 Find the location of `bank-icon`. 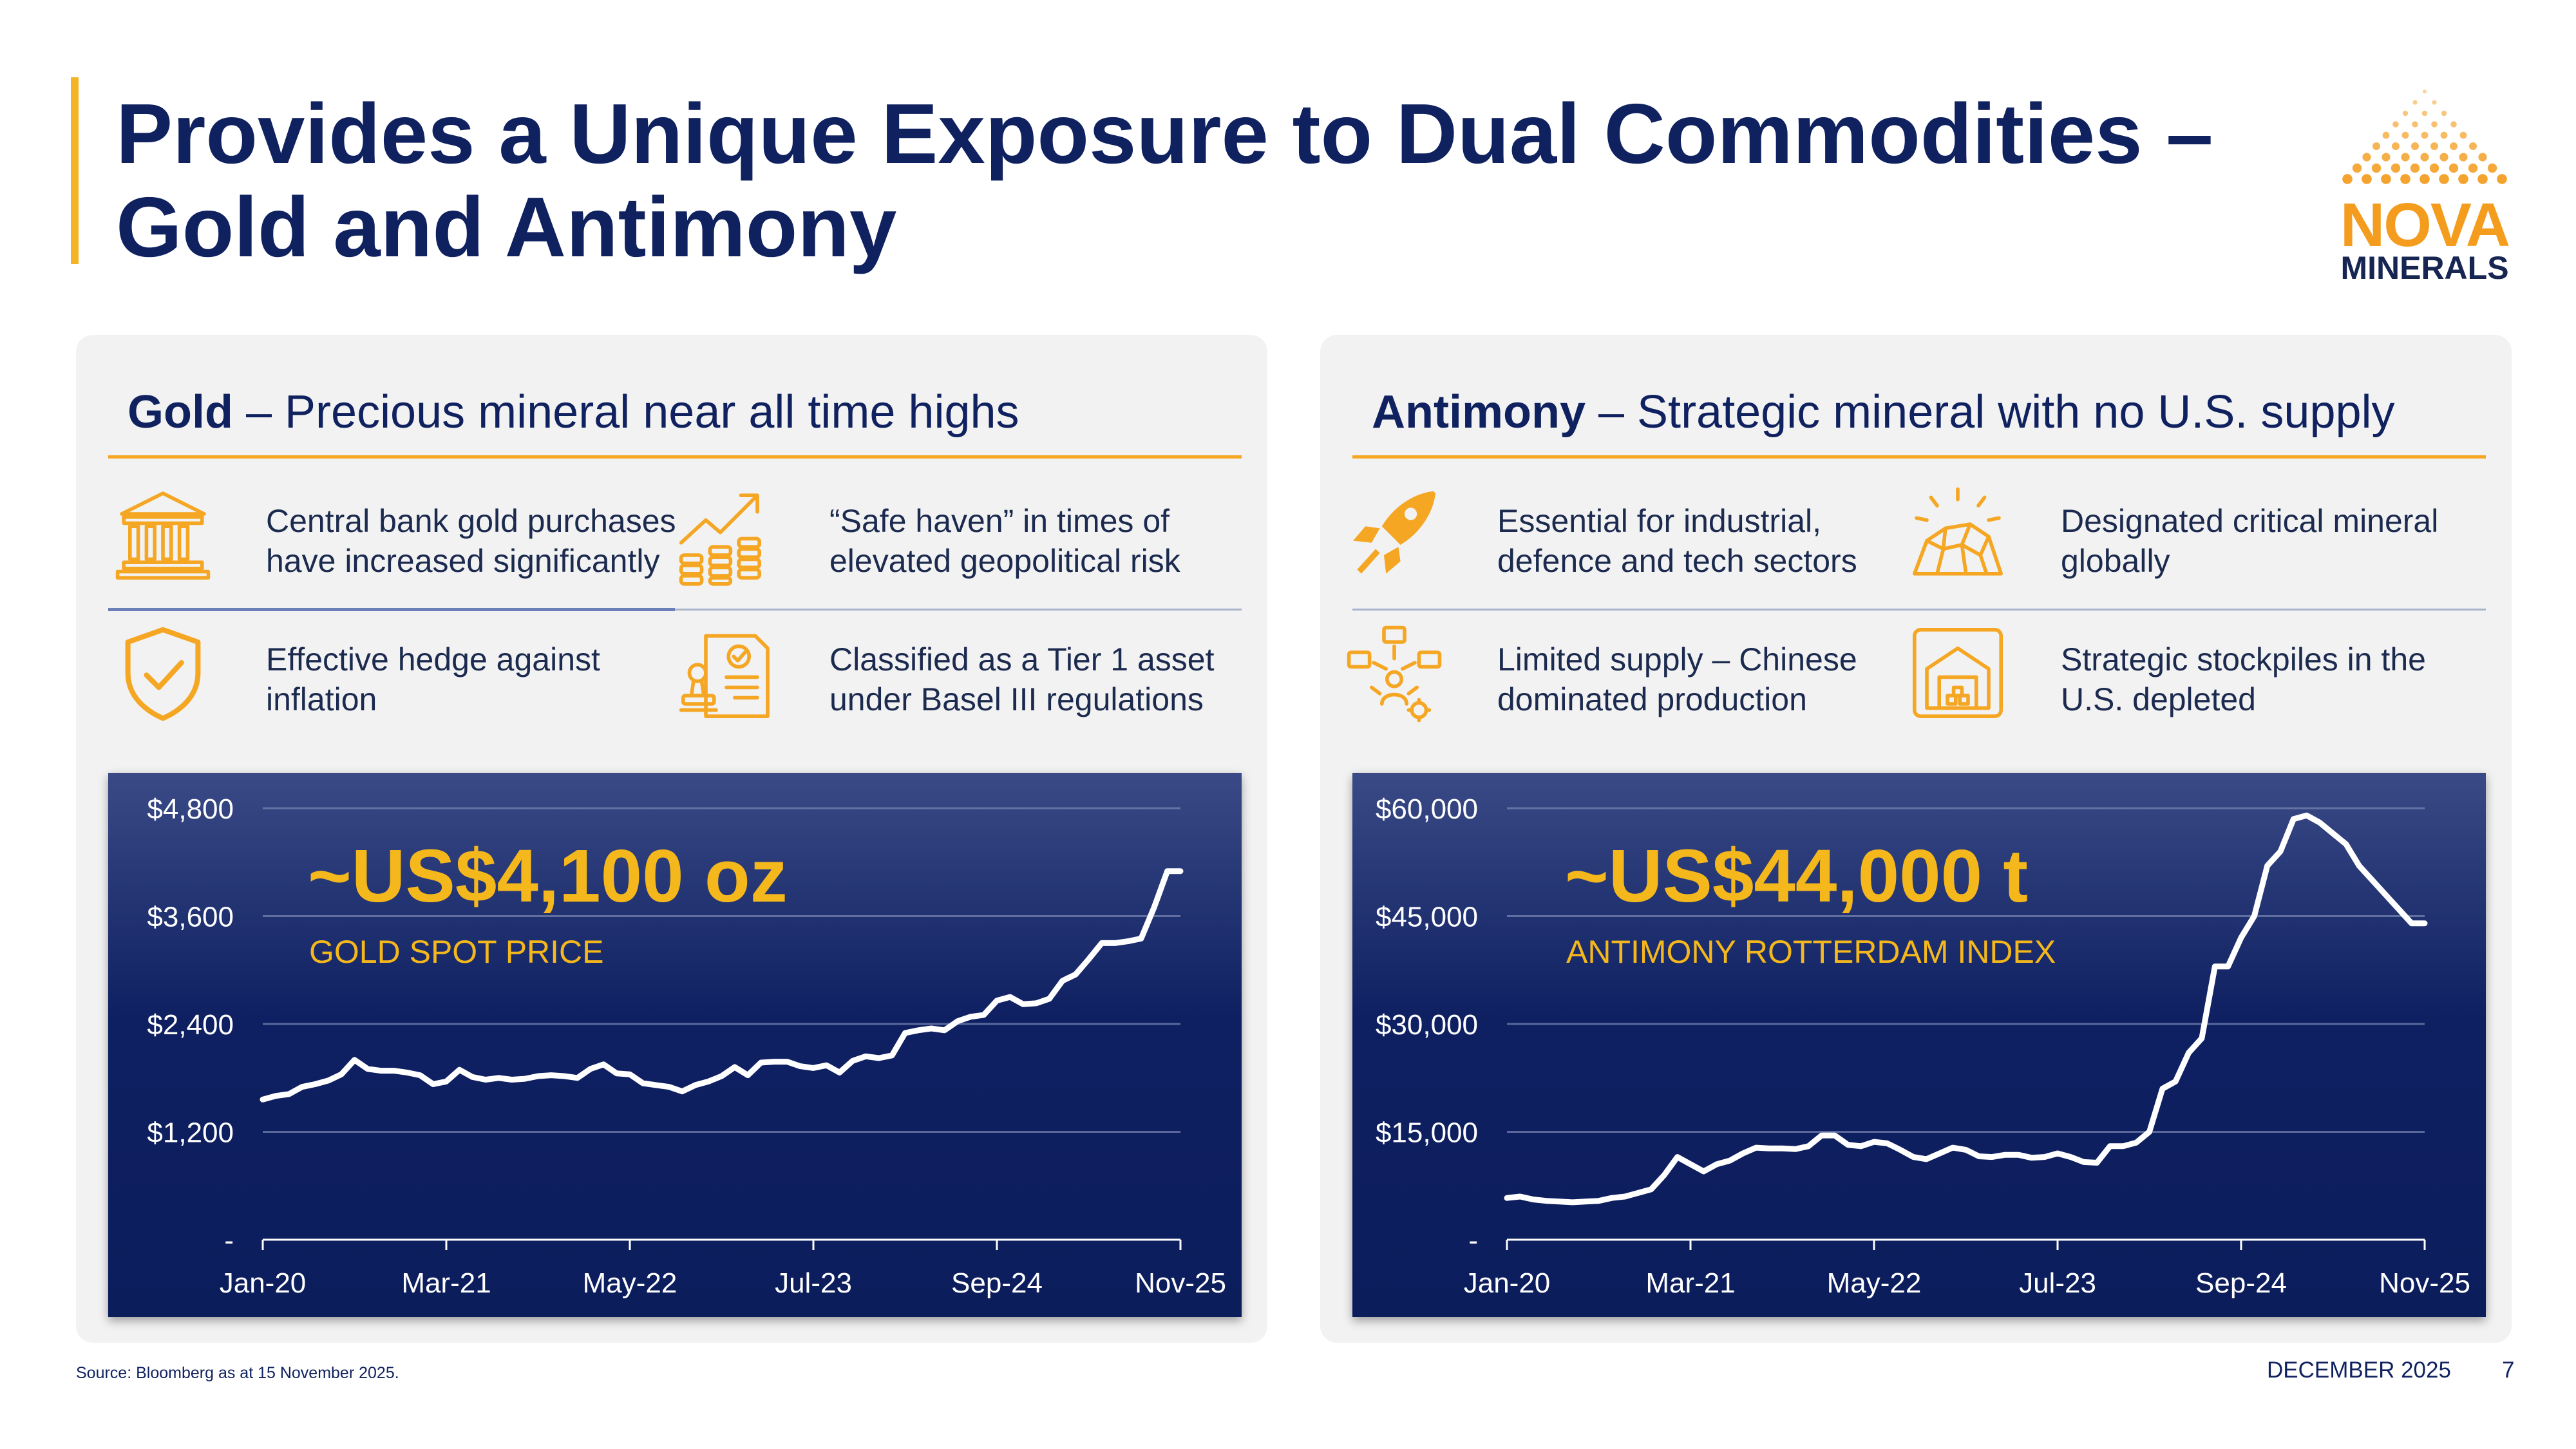

bank-icon is located at coordinates (163, 534).